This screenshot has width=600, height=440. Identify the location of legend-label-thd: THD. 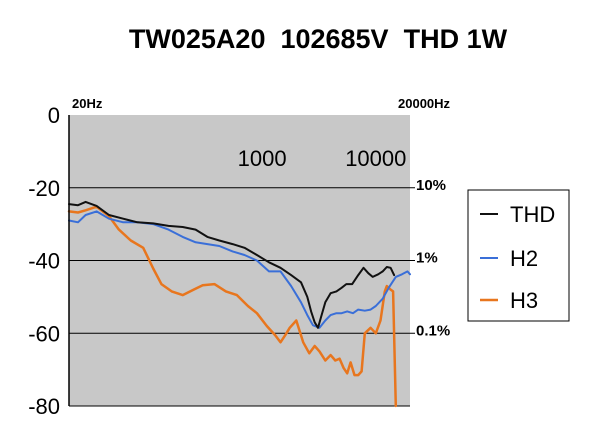
(532, 214).